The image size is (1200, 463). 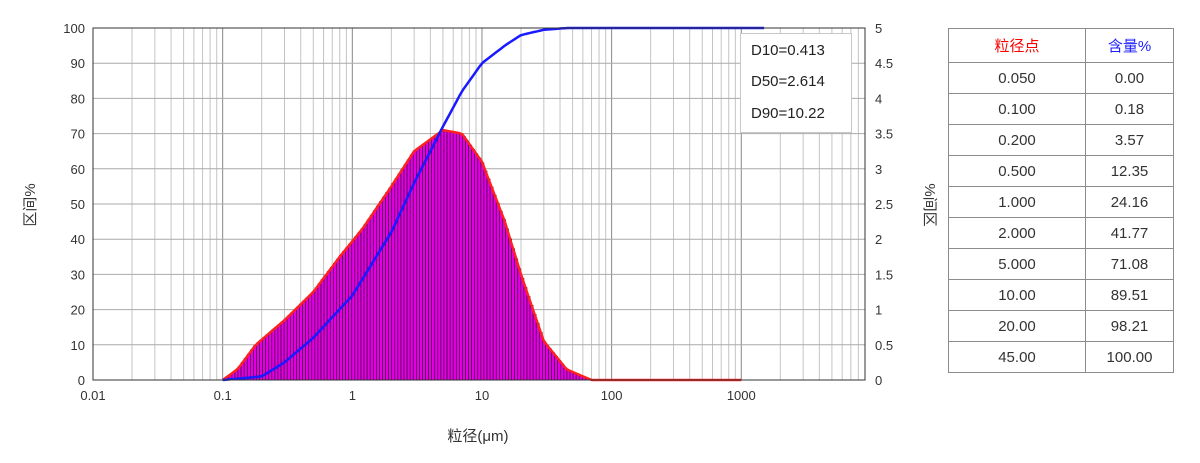 What do you see at coordinates (1017, 202) in the screenshot?
I see `cell-particle-size: 1.000` at bounding box center [1017, 202].